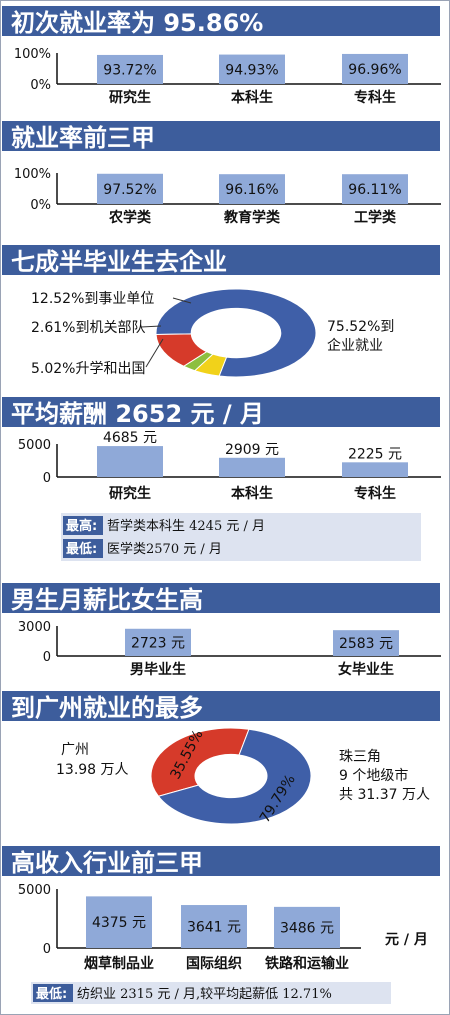  I want to click on note-key-high-text: 最高:, so click(81, 526).